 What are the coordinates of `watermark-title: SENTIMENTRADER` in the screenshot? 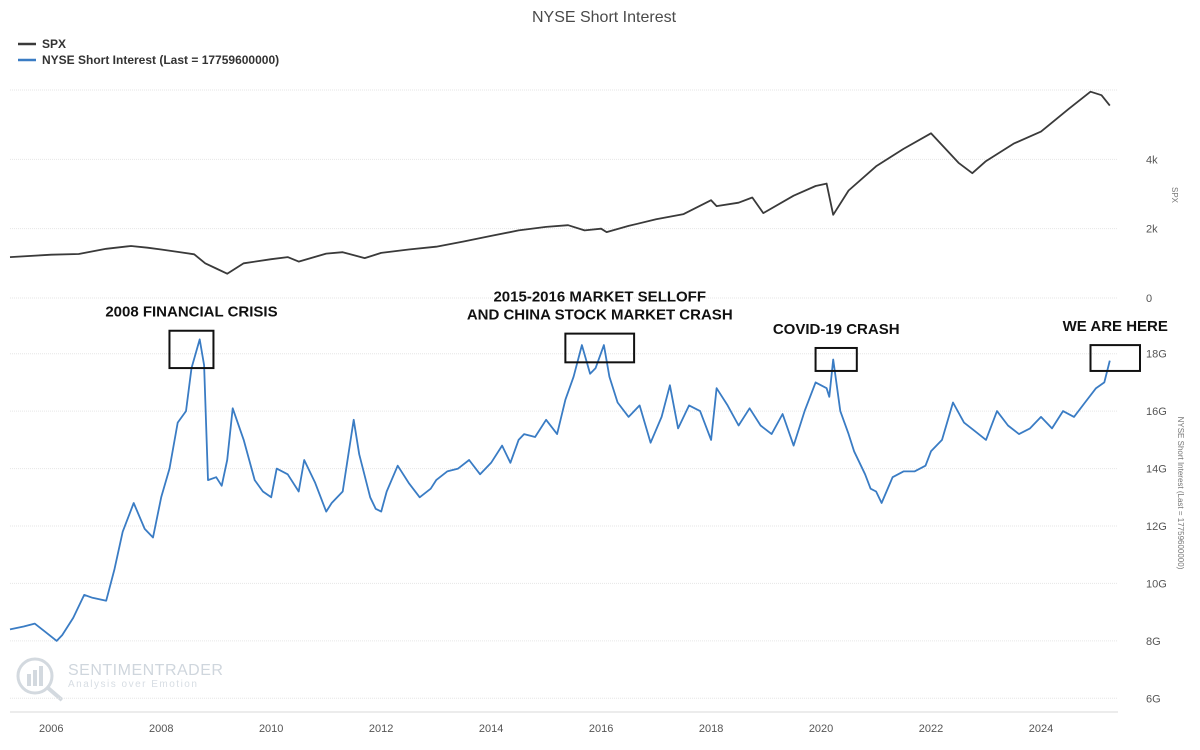 It's located at (145, 670).